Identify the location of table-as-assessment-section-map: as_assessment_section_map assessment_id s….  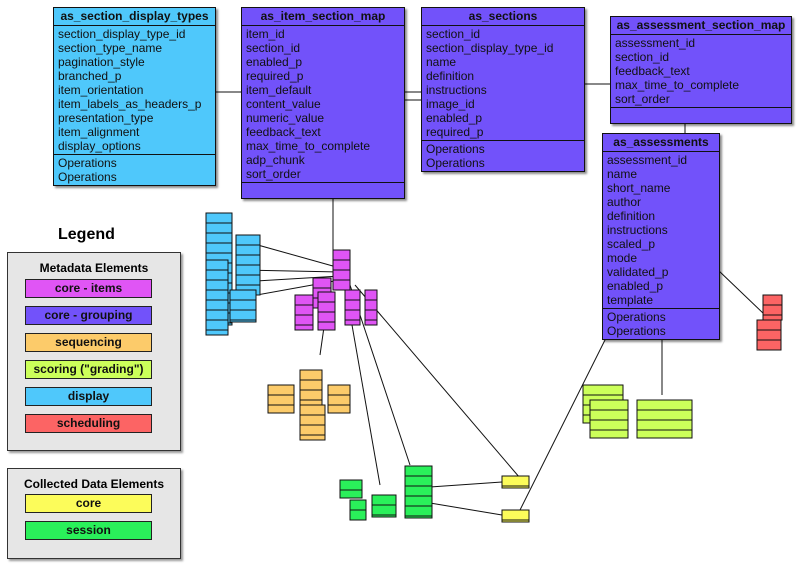
(701, 70).